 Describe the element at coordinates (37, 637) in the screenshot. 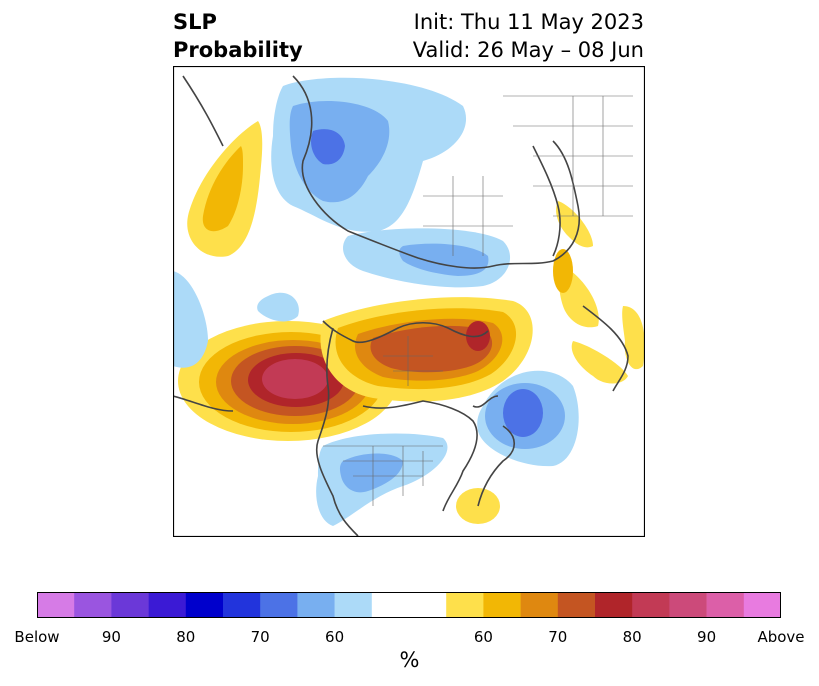

I see `colorbar-tick-label: Below` at that location.